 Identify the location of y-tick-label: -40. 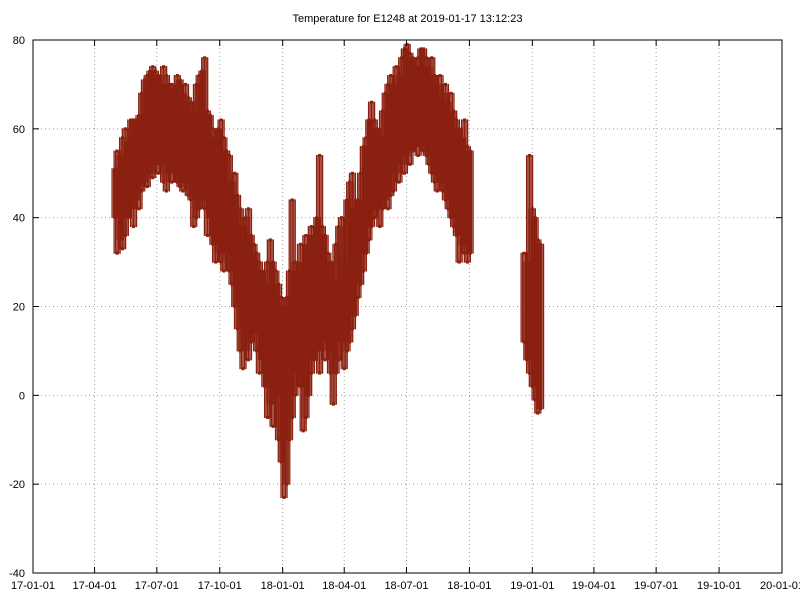
(17, 574).